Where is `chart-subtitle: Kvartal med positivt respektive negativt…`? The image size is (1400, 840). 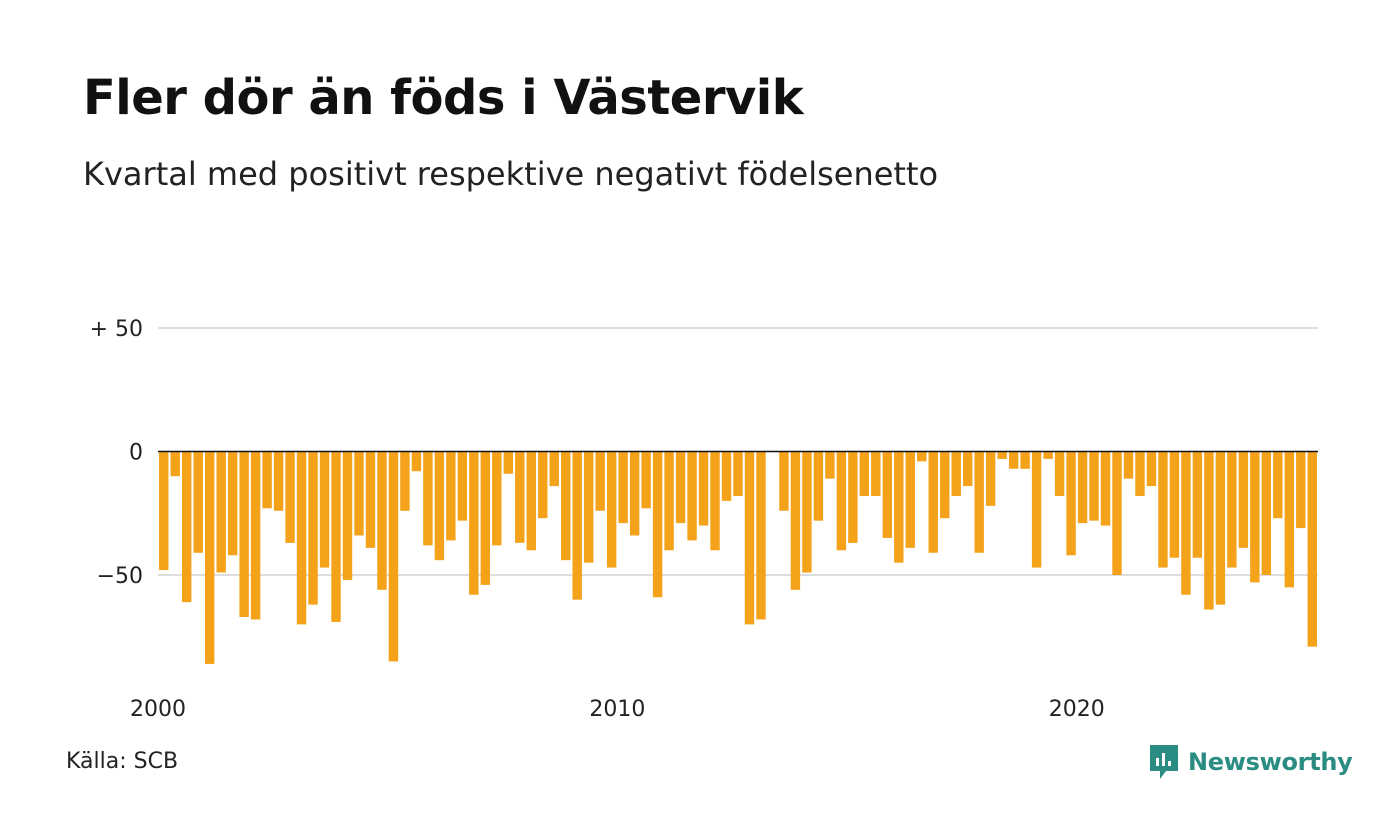 chart-subtitle: Kvartal med positivt respektive negativt… is located at coordinates (511, 174).